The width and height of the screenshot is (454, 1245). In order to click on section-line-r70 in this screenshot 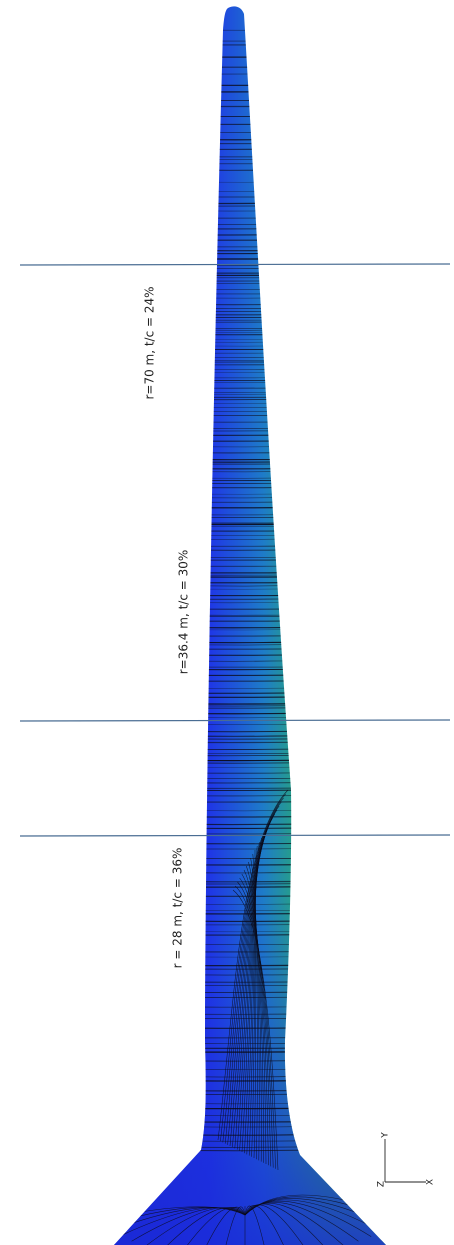, I will do `click(235, 264)`.